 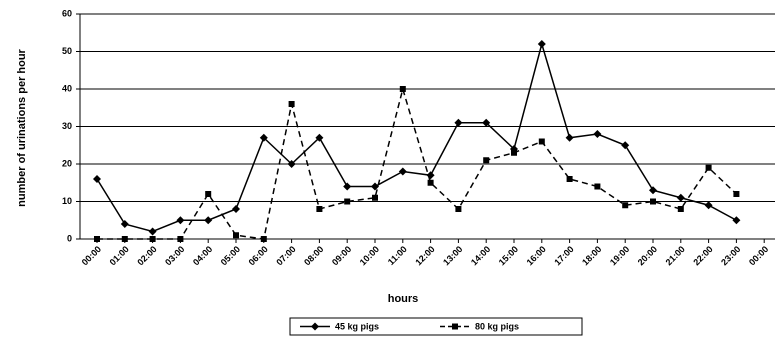 What do you see at coordinates (702, 255) in the screenshot?
I see `x-tick-label: 22:00` at bounding box center [702, 255].